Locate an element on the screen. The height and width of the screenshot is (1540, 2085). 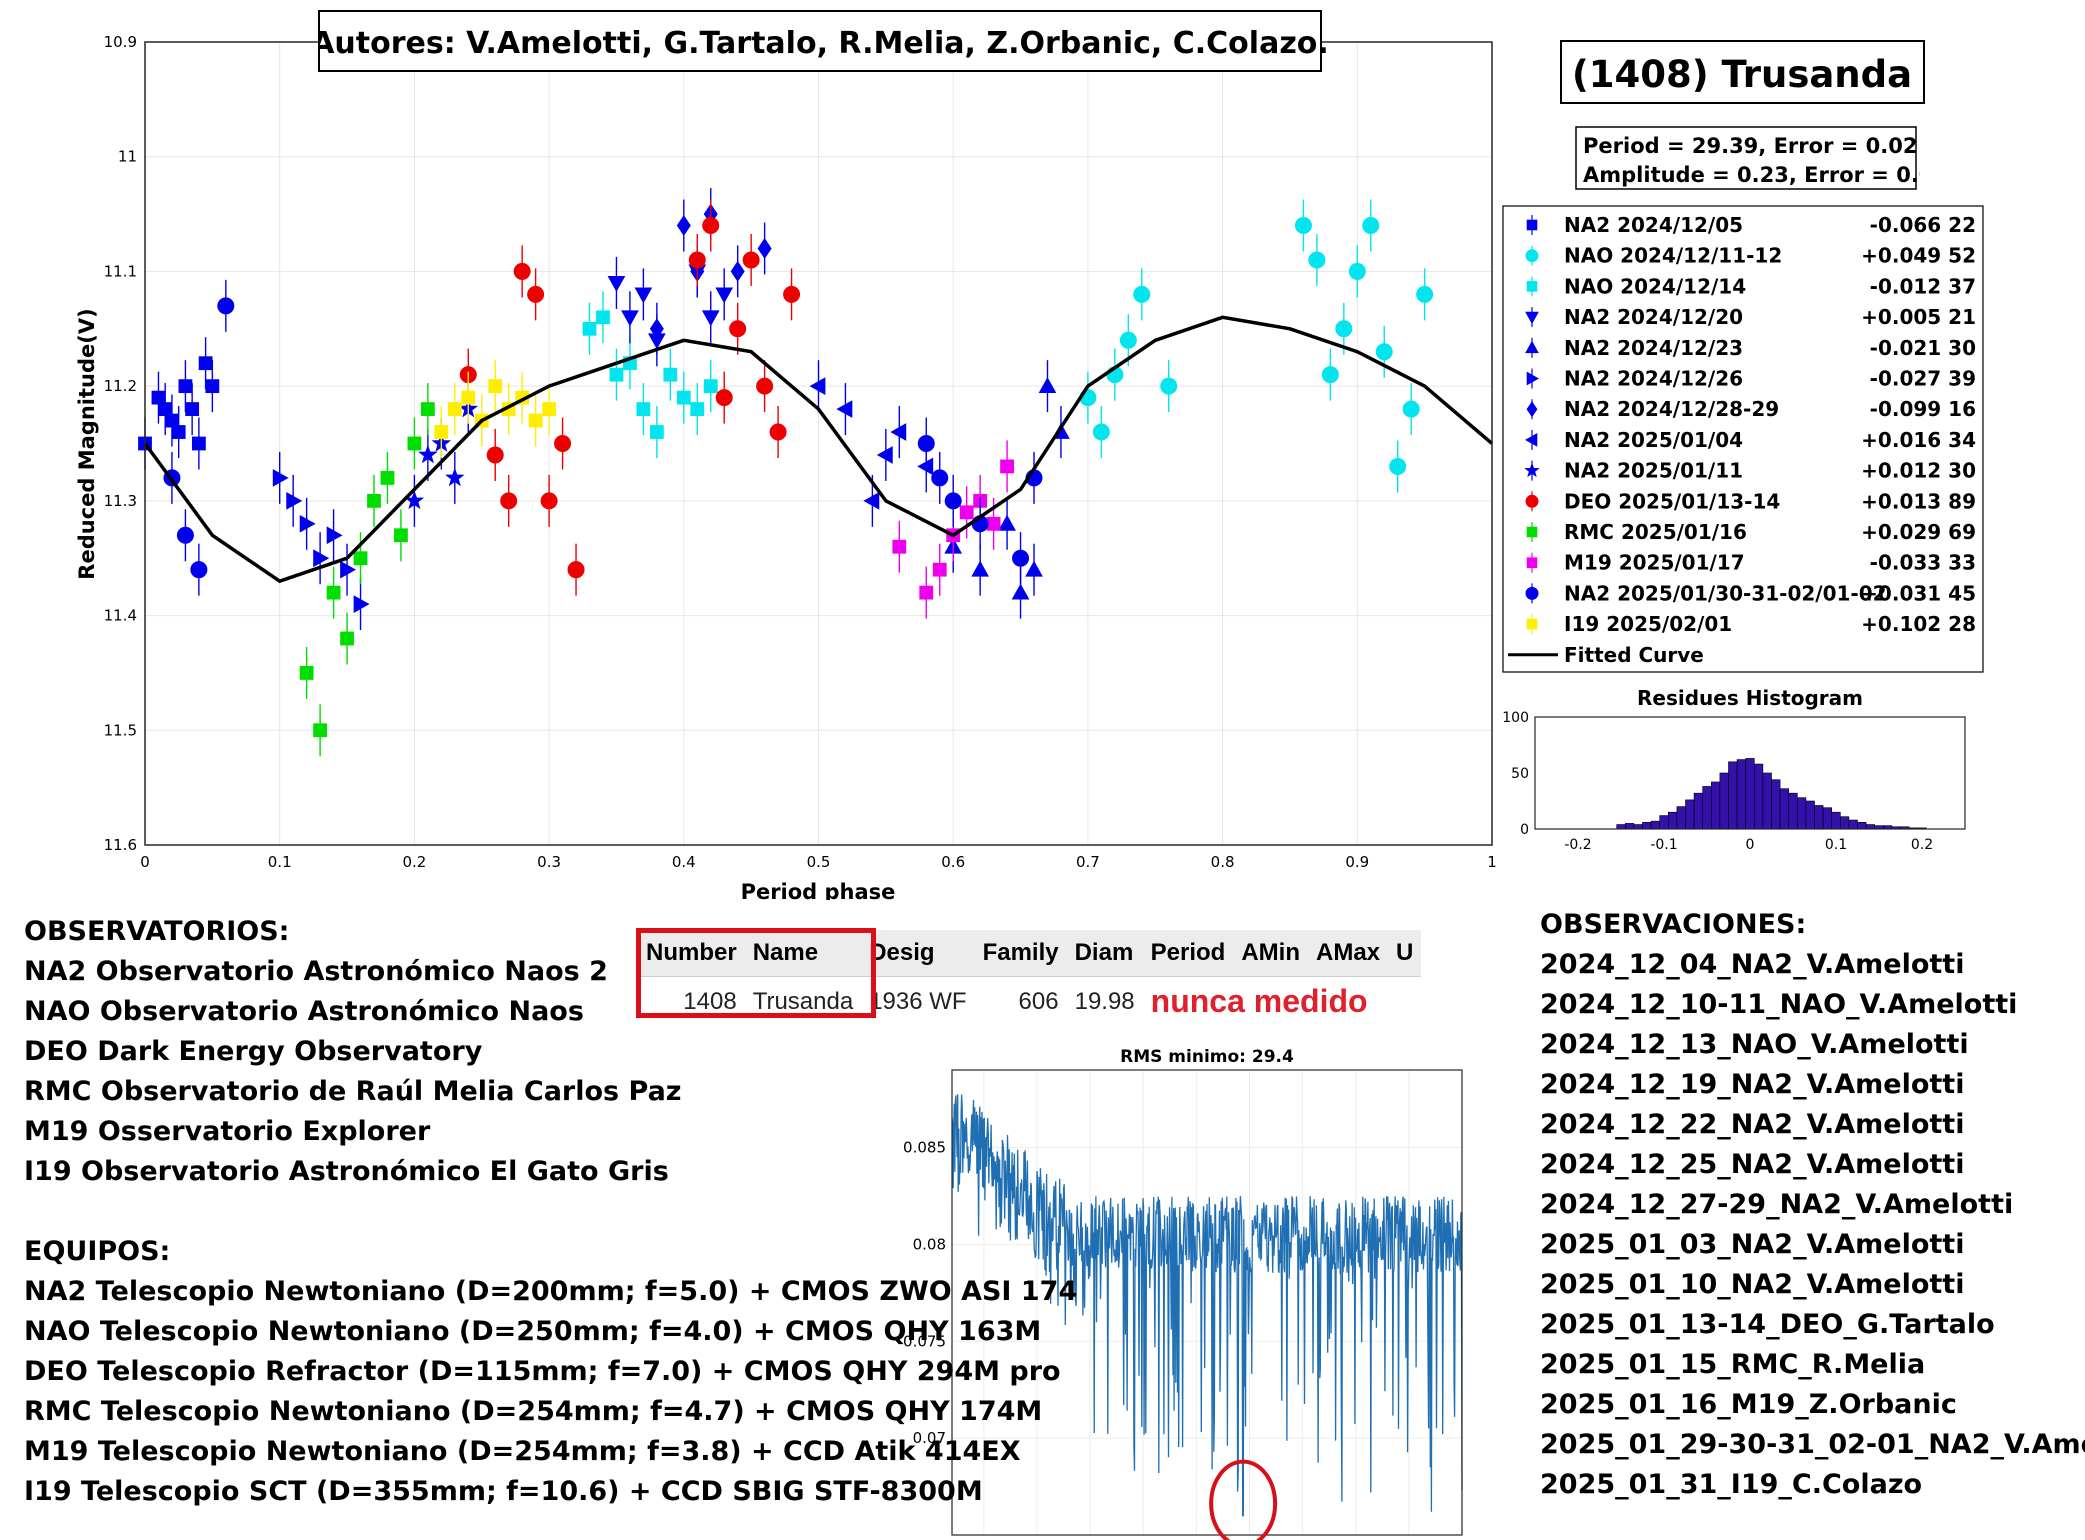
legend-marker is located at coordinates (1532, 225).